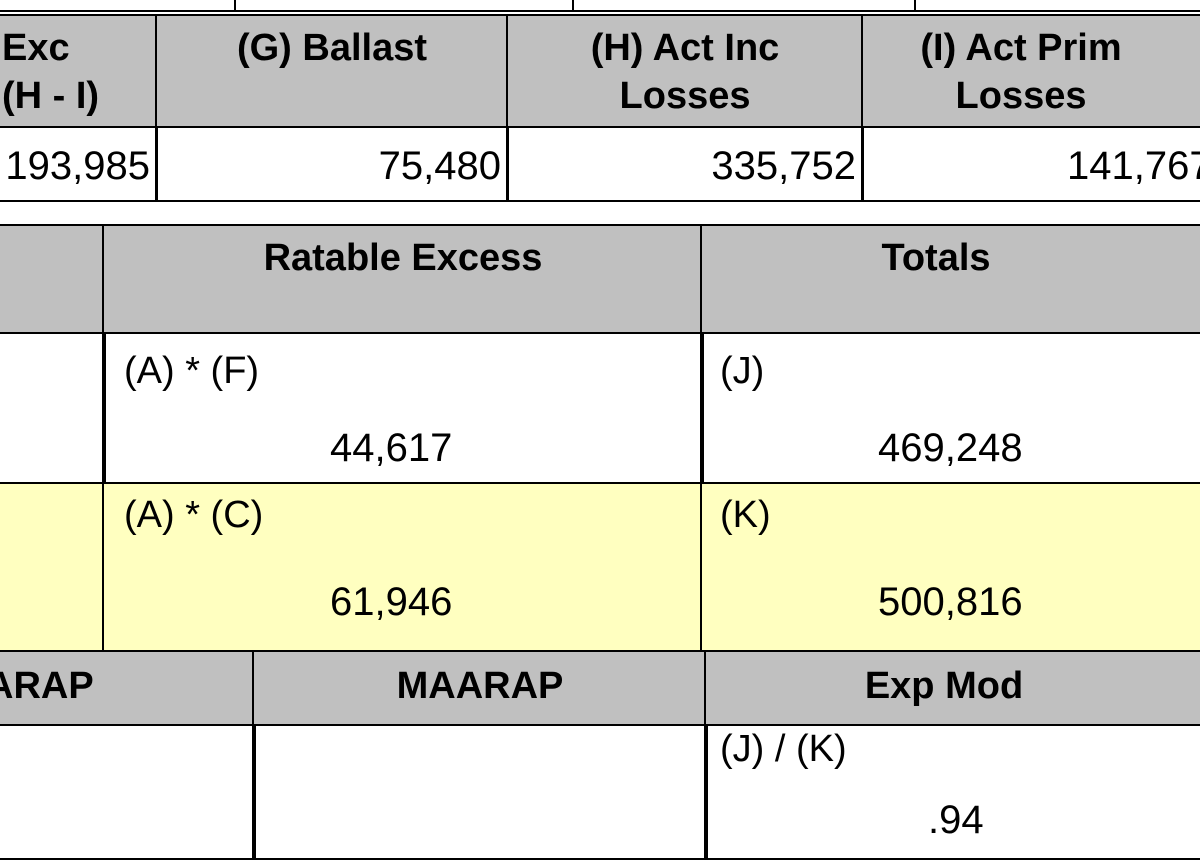  I want to click on header-ratable-excess-label: Ratable Excess, so click(403, 258).